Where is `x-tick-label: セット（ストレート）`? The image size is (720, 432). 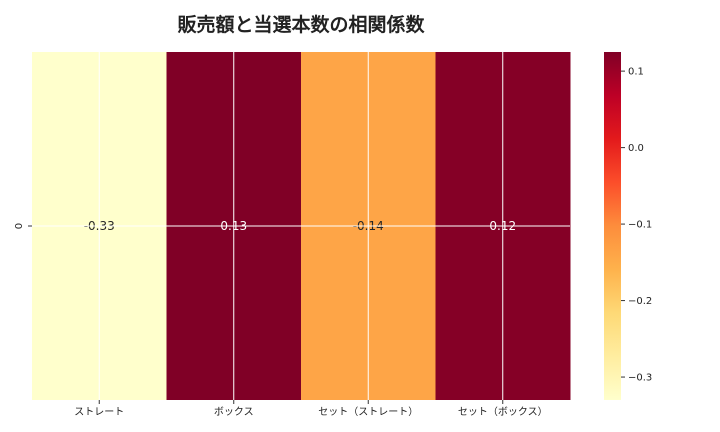 x-tick-label: セット（ストレート） is located at coordinates (368, 412).